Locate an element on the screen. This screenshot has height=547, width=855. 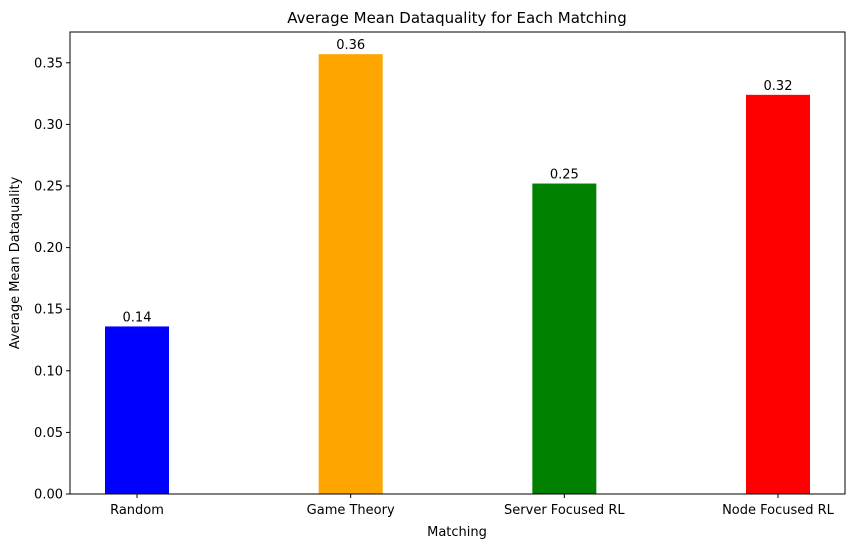
y-tick-label: 0.00 is located at coordinates (48, 495).